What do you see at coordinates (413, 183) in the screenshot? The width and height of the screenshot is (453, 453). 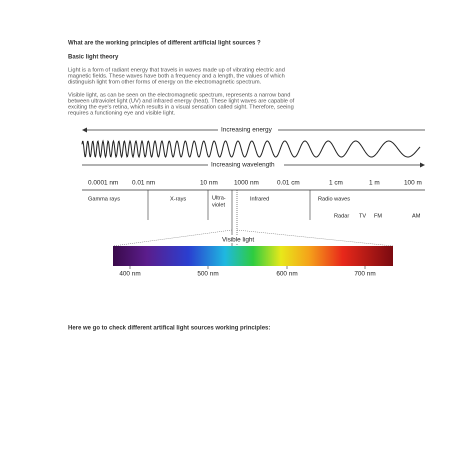 I see `scale-label: 100 m` at bounding box center [413, 183].